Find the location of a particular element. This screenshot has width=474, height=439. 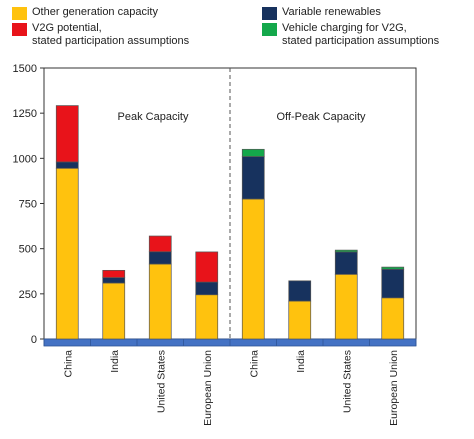

legend-label-charging-line1: Vehicle charging for V2G, is located at coordinates (344, 28).